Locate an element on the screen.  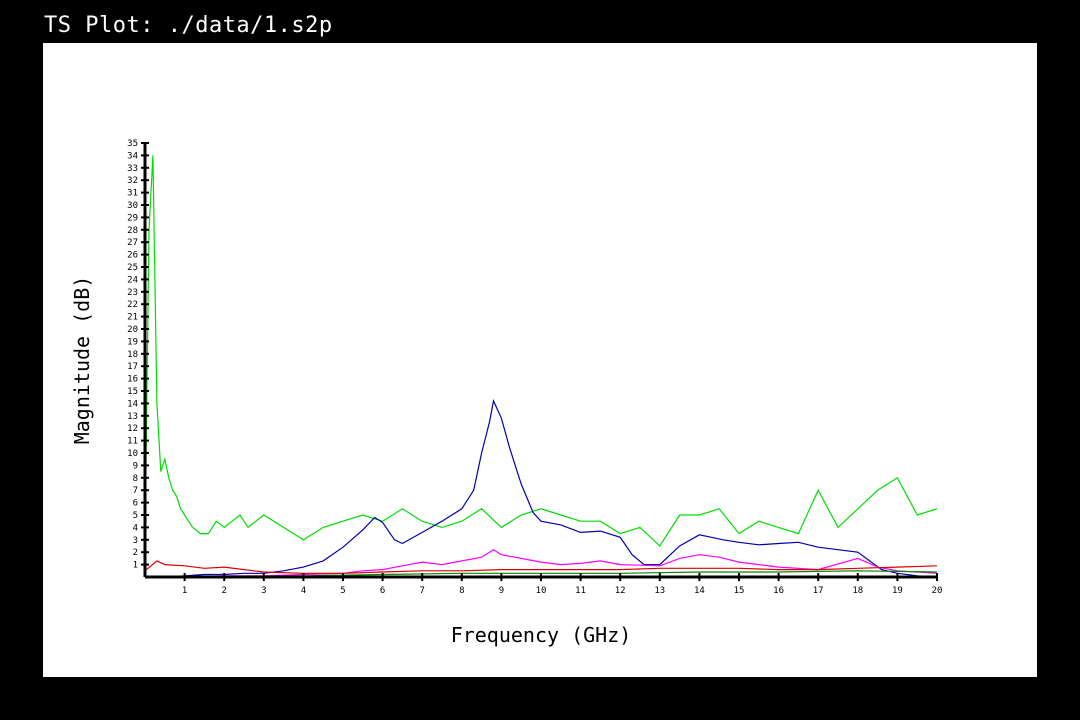
y-tick-label: 25 is located at coordinates (132, 268).